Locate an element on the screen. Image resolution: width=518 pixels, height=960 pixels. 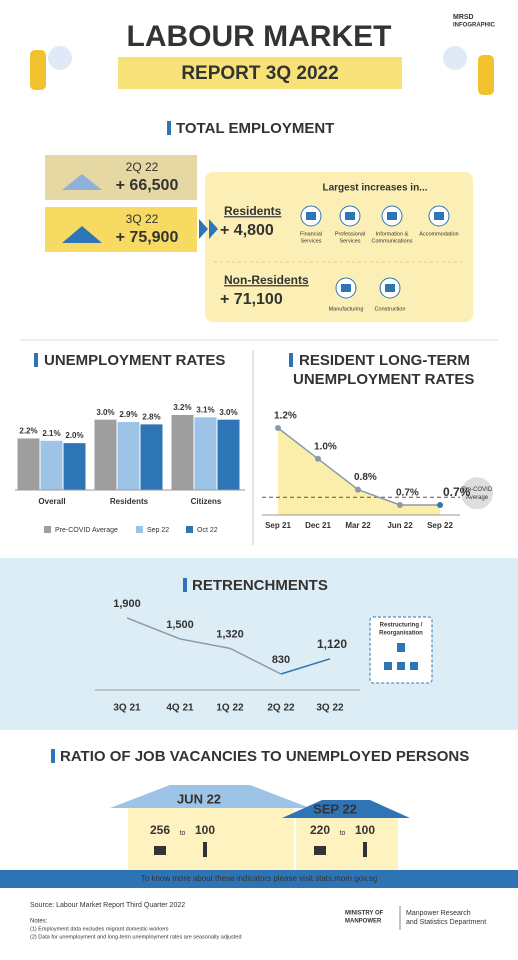
x-tick-label: 2Q 22 is located at coordinates (281, 708).